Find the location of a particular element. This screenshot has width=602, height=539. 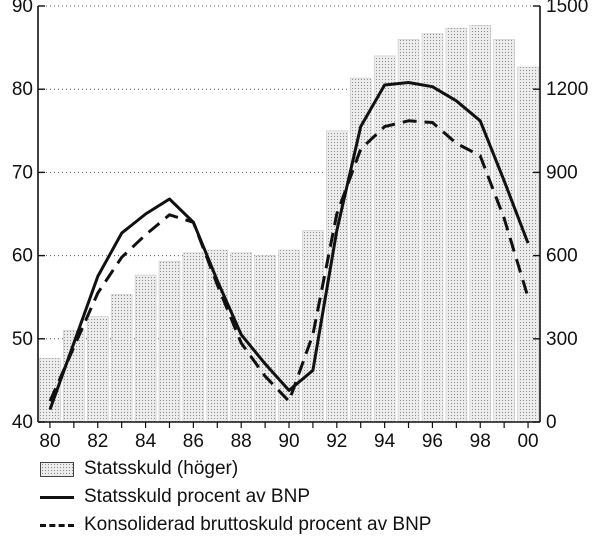

left-tick-label: 40 is located at coordinates (22, 422).